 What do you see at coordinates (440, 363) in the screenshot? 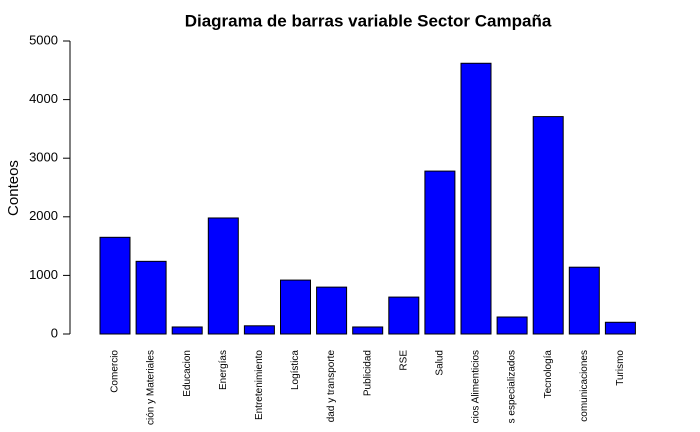
I see `x-tick-label: Salud` at bounding box center [440, 363].